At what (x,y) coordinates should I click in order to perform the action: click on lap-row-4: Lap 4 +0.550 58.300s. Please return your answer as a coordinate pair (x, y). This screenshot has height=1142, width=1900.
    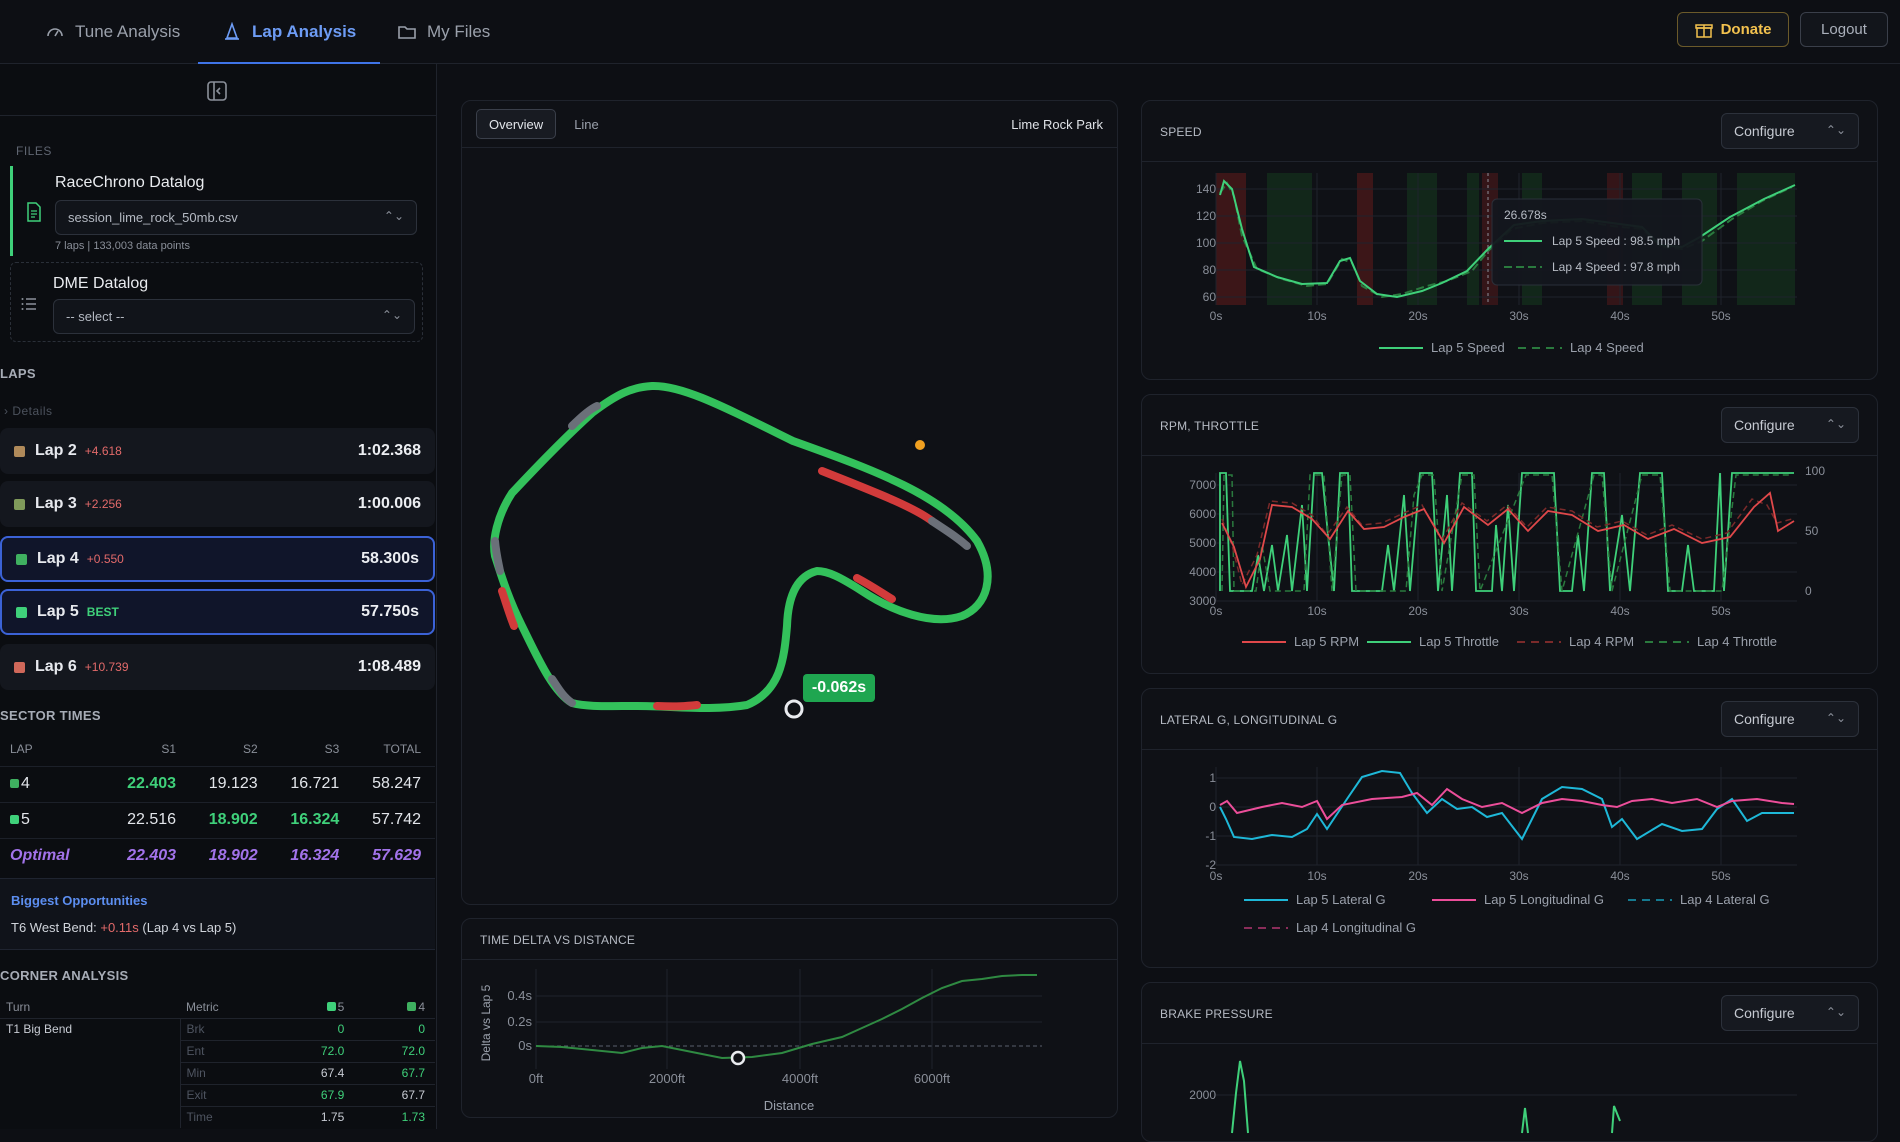
    Looking at the image, I should click on (217, 559).